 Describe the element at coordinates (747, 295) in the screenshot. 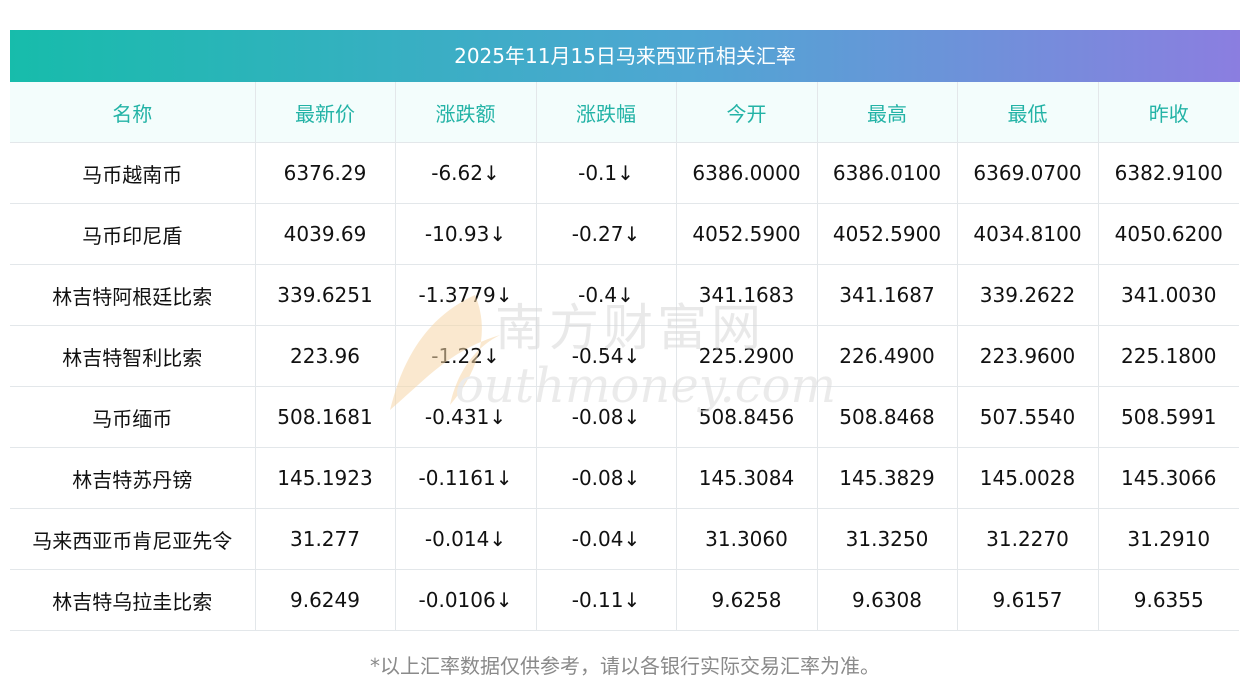

I see `rate-cell: 341.1683` at that location.